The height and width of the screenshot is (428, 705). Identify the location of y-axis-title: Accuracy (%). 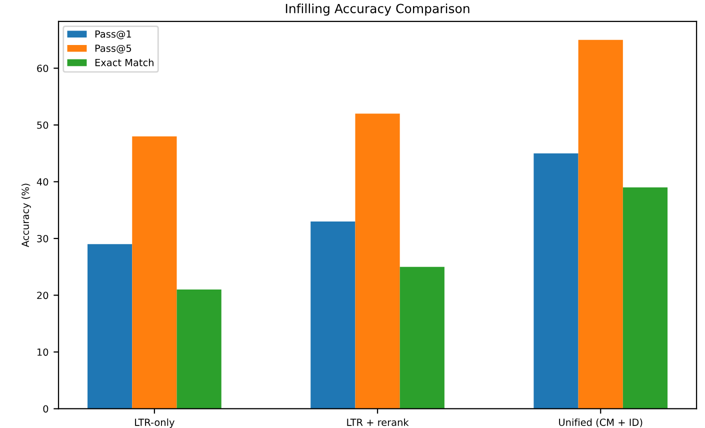
(26, 216).